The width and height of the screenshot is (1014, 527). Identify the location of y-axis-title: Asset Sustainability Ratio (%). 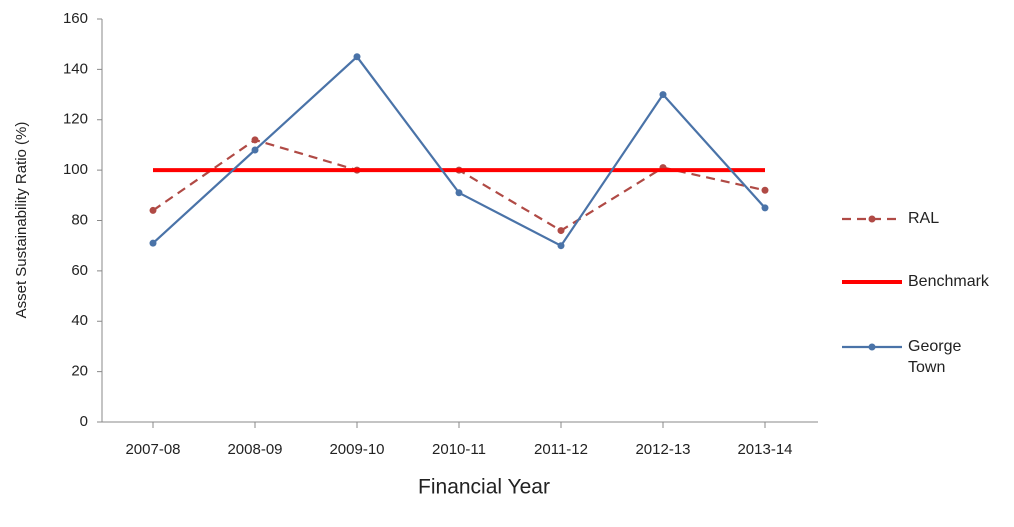
(21, 220).